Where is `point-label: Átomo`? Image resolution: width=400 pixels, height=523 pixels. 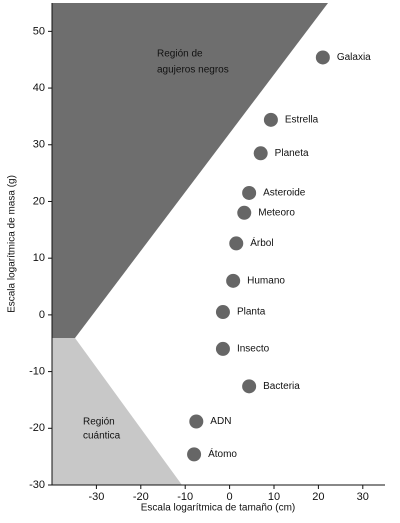
point-label: Átomo is located at coordinates (222, 453).